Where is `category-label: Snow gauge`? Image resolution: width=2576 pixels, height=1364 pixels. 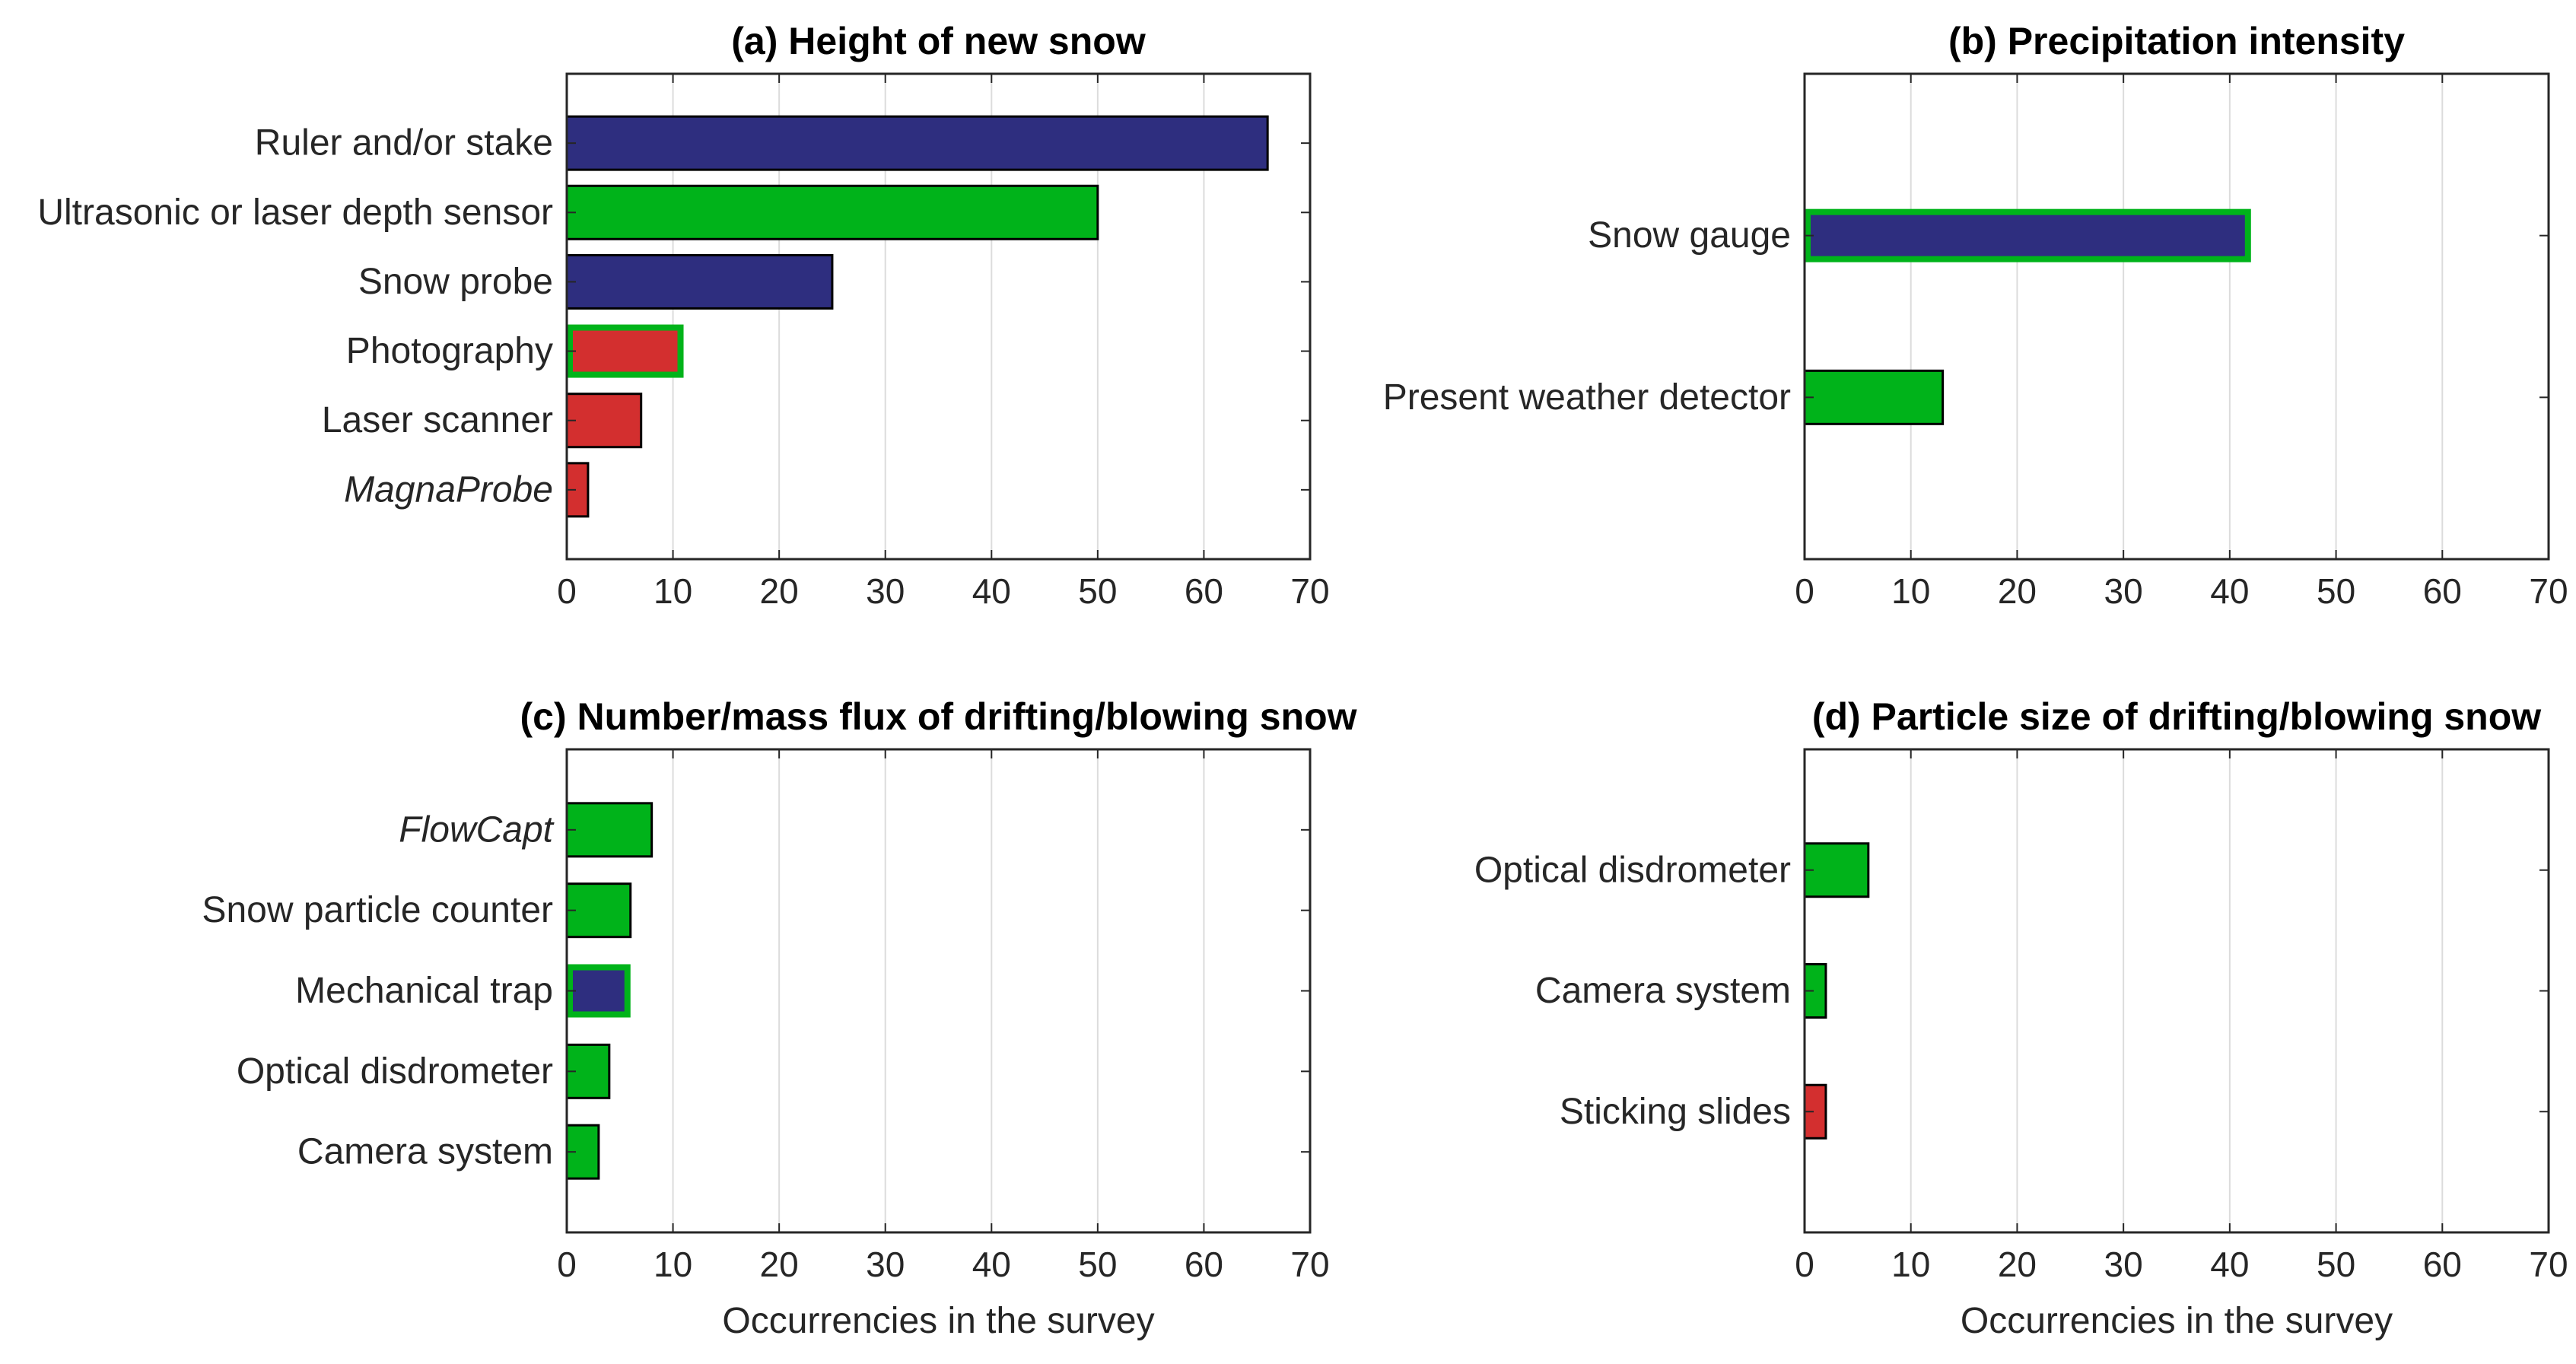 category-label: Snow gauge is located at coordinates (1690, 235).